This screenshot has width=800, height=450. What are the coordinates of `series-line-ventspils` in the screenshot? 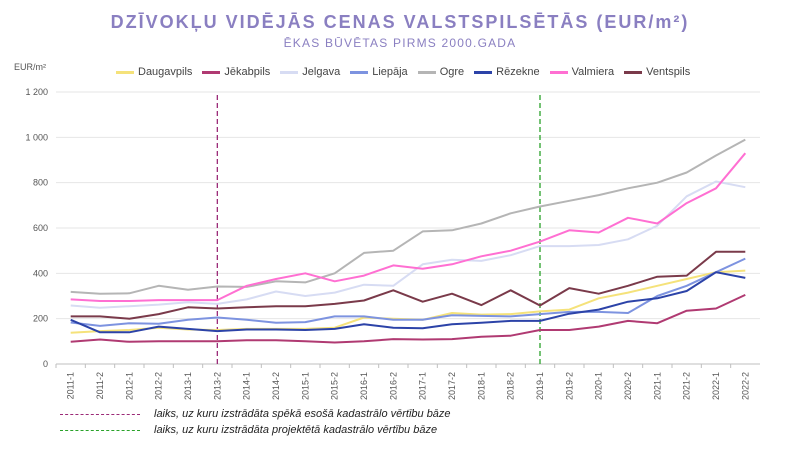 It's located at (408, 285).